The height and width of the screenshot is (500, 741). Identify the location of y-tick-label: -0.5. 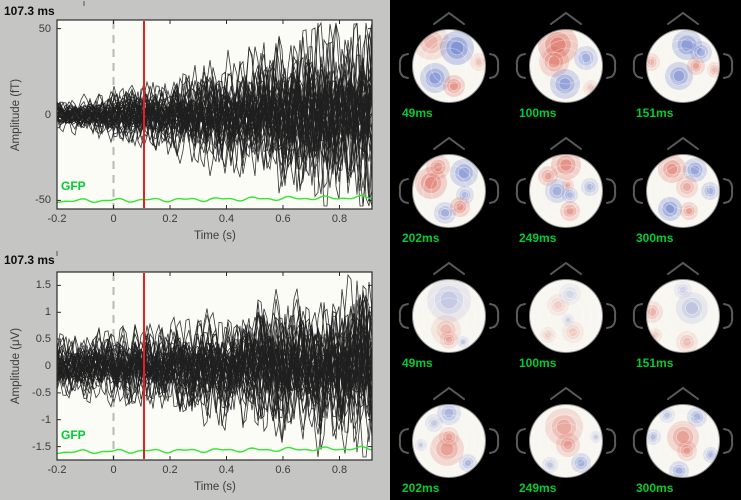
(41, 392).